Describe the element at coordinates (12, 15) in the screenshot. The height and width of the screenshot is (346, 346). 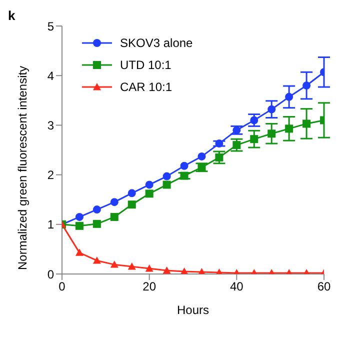
I see `chart-title: k` at that location.